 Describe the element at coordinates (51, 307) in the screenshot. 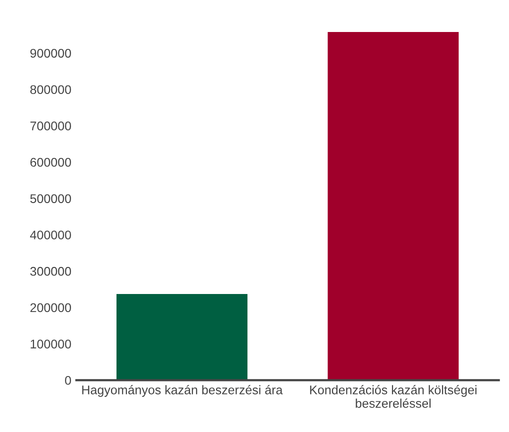

I see `y-tick-label: 200000` at that location.